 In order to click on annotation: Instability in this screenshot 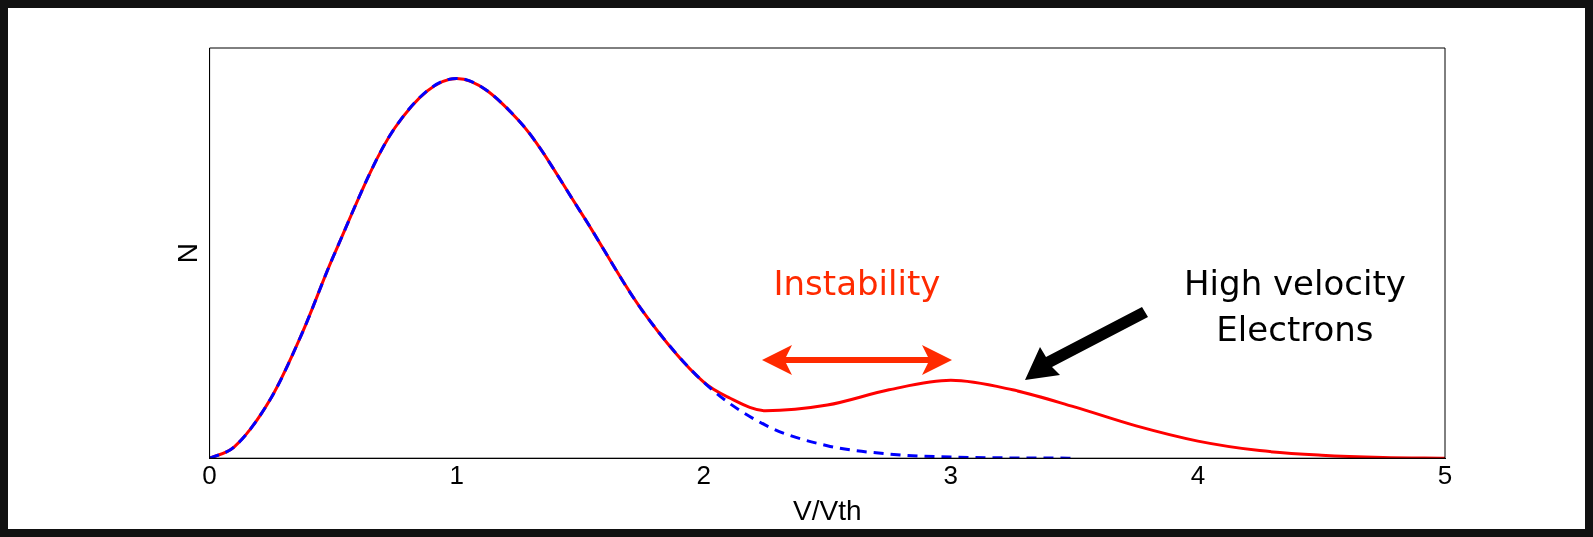, I will do `click(857, 283)`.